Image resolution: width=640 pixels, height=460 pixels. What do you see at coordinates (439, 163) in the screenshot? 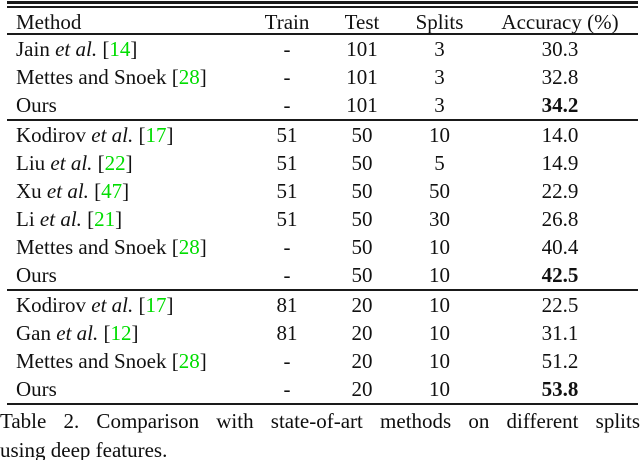
I see `splits-cell: 5` at bounding box center [439, 163].